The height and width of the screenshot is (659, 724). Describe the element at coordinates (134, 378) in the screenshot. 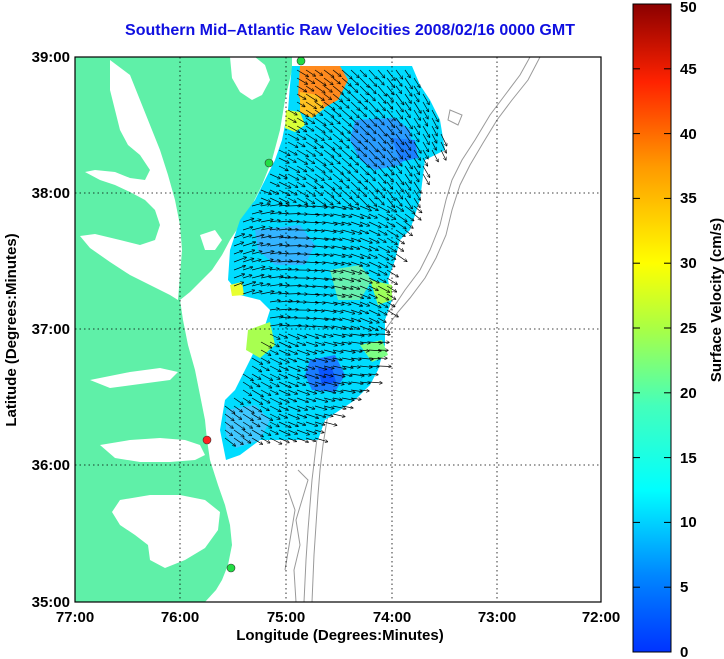

I see `river-inlet` at that location.